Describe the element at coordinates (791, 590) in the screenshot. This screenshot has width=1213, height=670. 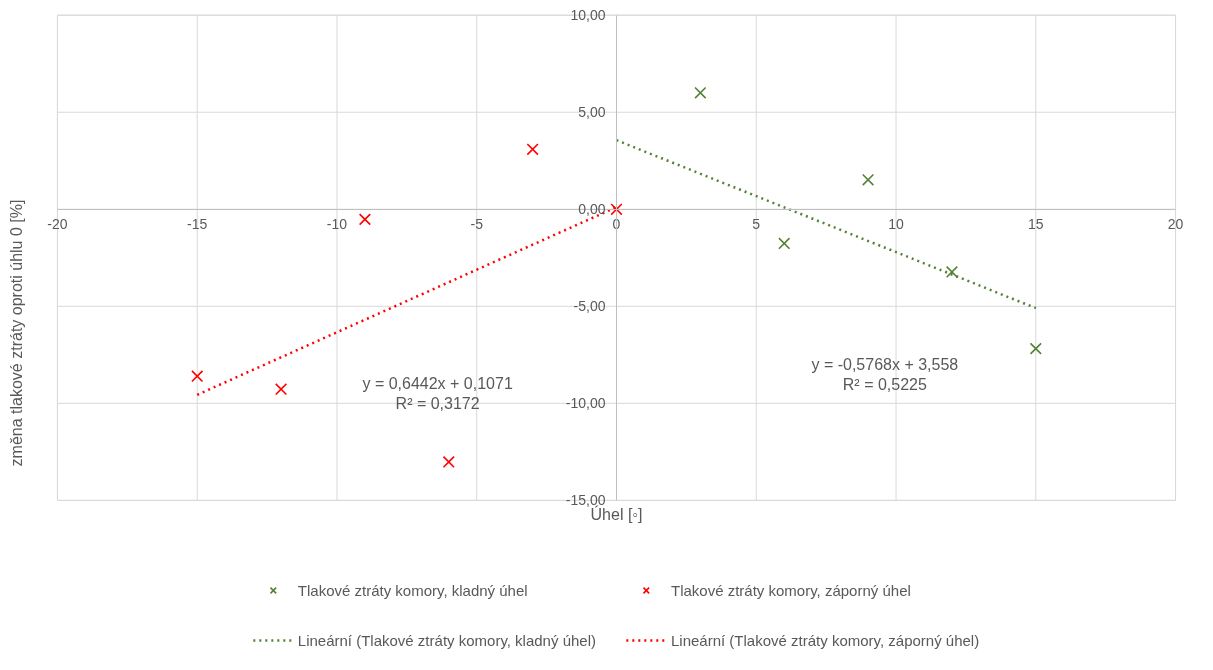
I see `legend-label: Tlakové ztráty komory, záporný úhel` at that location.